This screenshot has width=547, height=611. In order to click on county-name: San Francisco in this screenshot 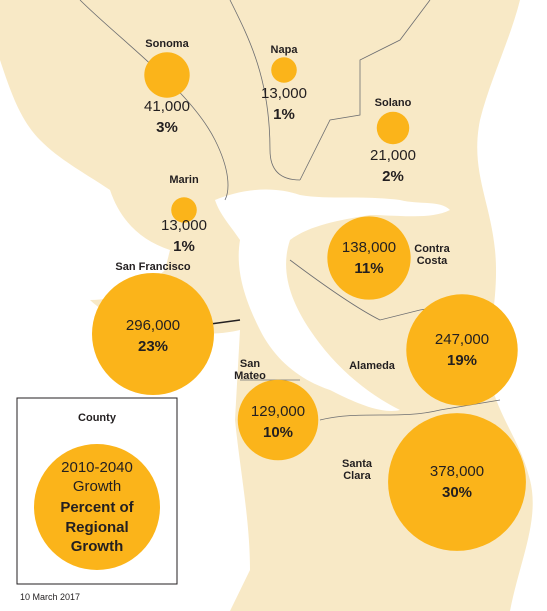, I will do `click(153, 266)`.